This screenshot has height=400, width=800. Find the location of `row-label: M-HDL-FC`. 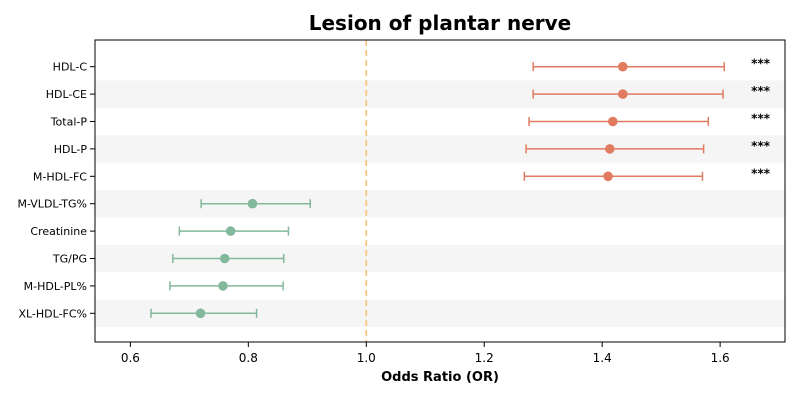

row-label: M-HDL-FC is located at coordinates (60, 176).